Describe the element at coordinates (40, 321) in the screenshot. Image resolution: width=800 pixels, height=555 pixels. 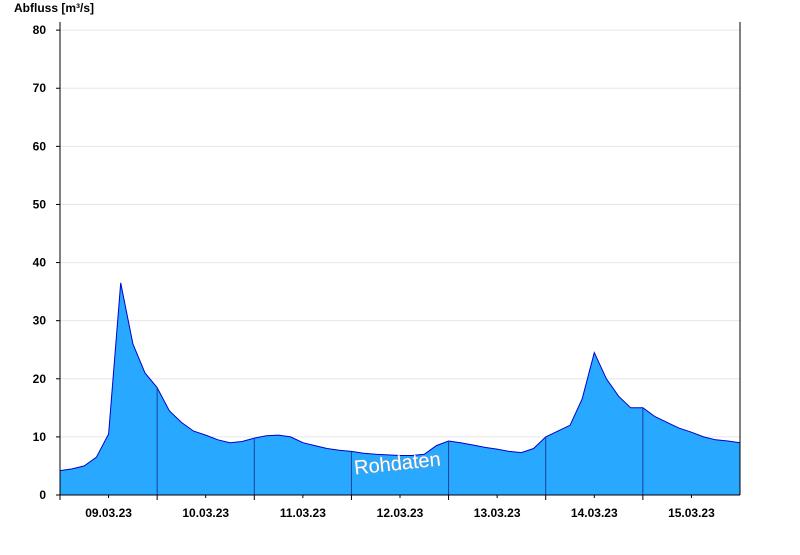
I see `y-tick-label: 30` at that location.